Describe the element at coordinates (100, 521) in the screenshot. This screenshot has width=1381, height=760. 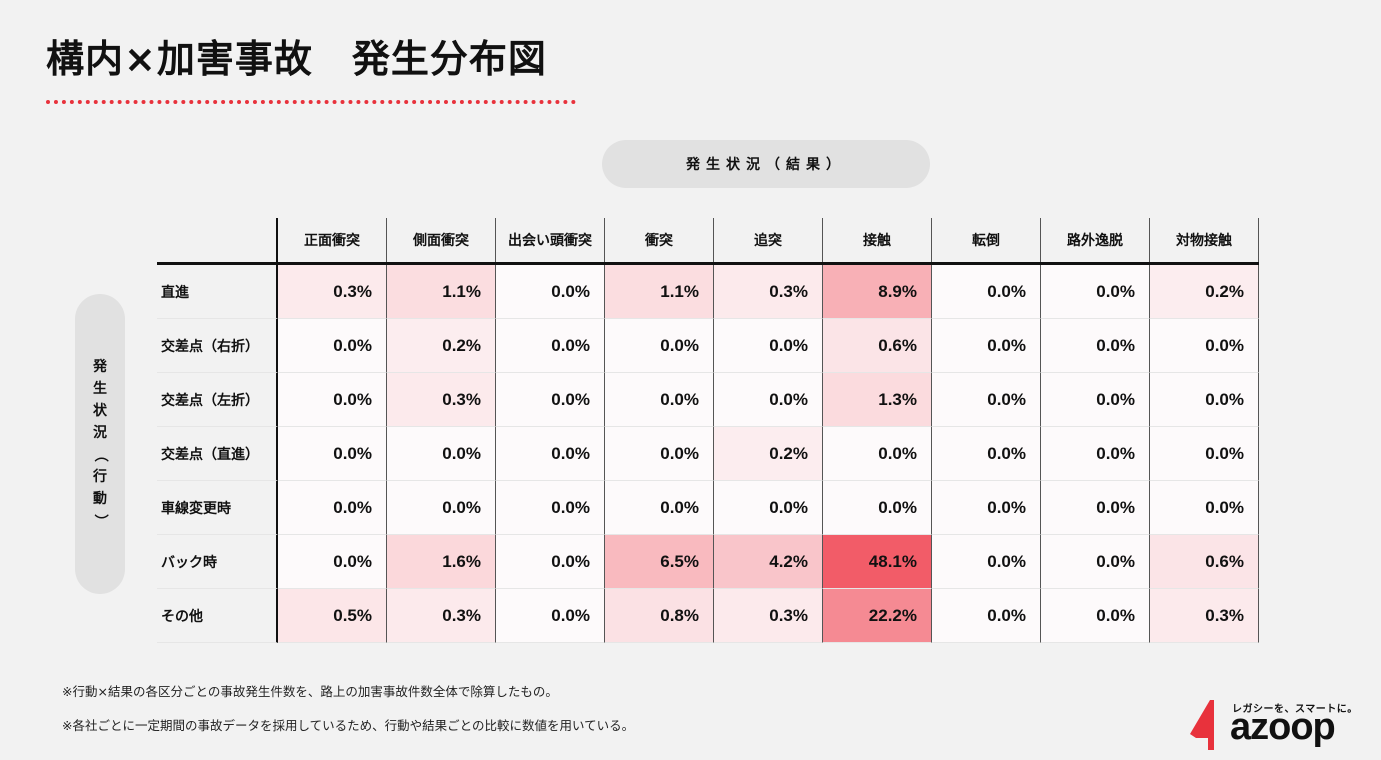
I see `row-axis-char: ）` at that location.